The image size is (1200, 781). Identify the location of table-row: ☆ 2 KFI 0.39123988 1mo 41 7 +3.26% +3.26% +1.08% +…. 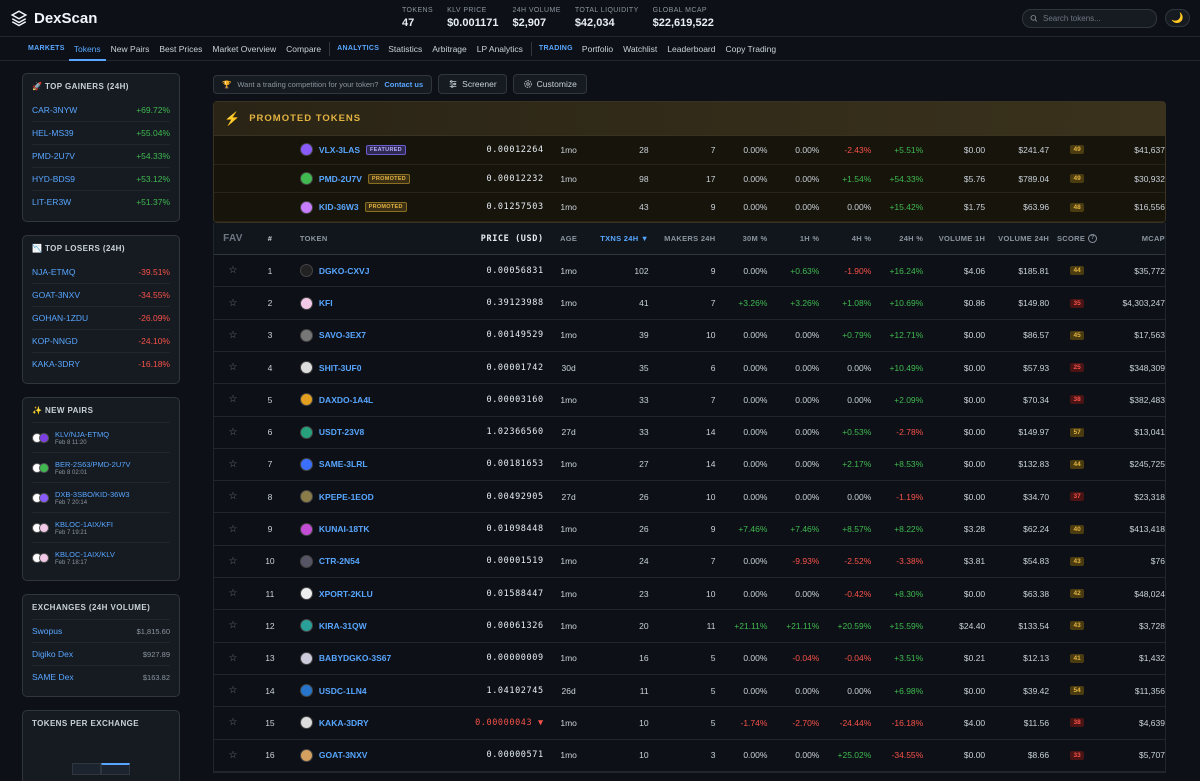
(689, 303).